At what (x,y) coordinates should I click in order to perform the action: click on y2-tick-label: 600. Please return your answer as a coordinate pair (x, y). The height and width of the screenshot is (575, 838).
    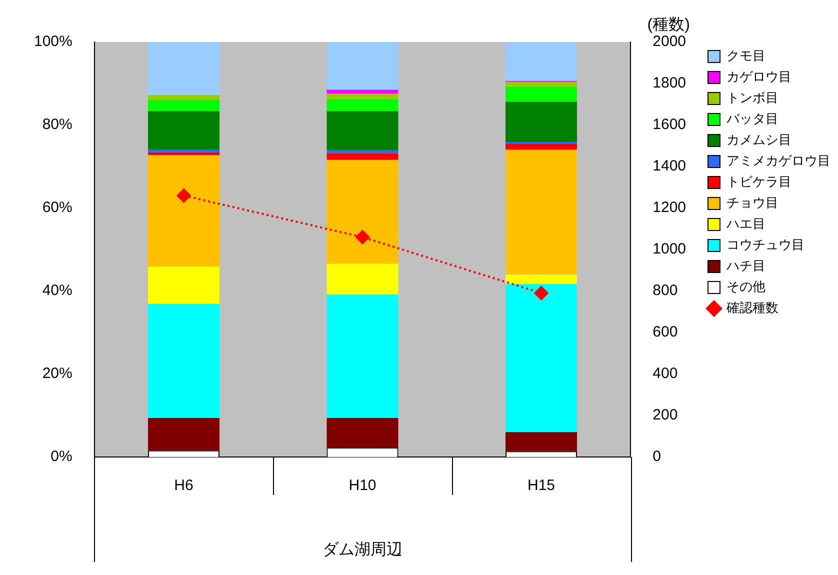
    Looking at the image, I should click on (665, 332).